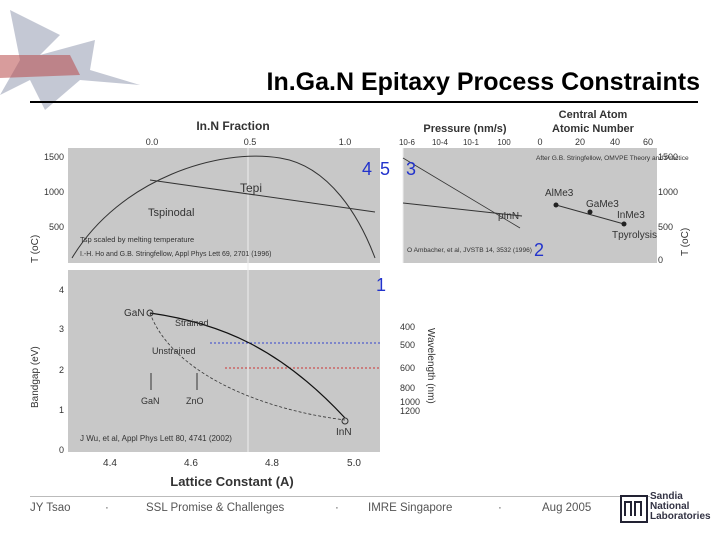 This screenshot has width=720, height=540. Describe the element at coordinates (61, 329) in the screenshot. I see `bg-tick-3: 3` at that location.